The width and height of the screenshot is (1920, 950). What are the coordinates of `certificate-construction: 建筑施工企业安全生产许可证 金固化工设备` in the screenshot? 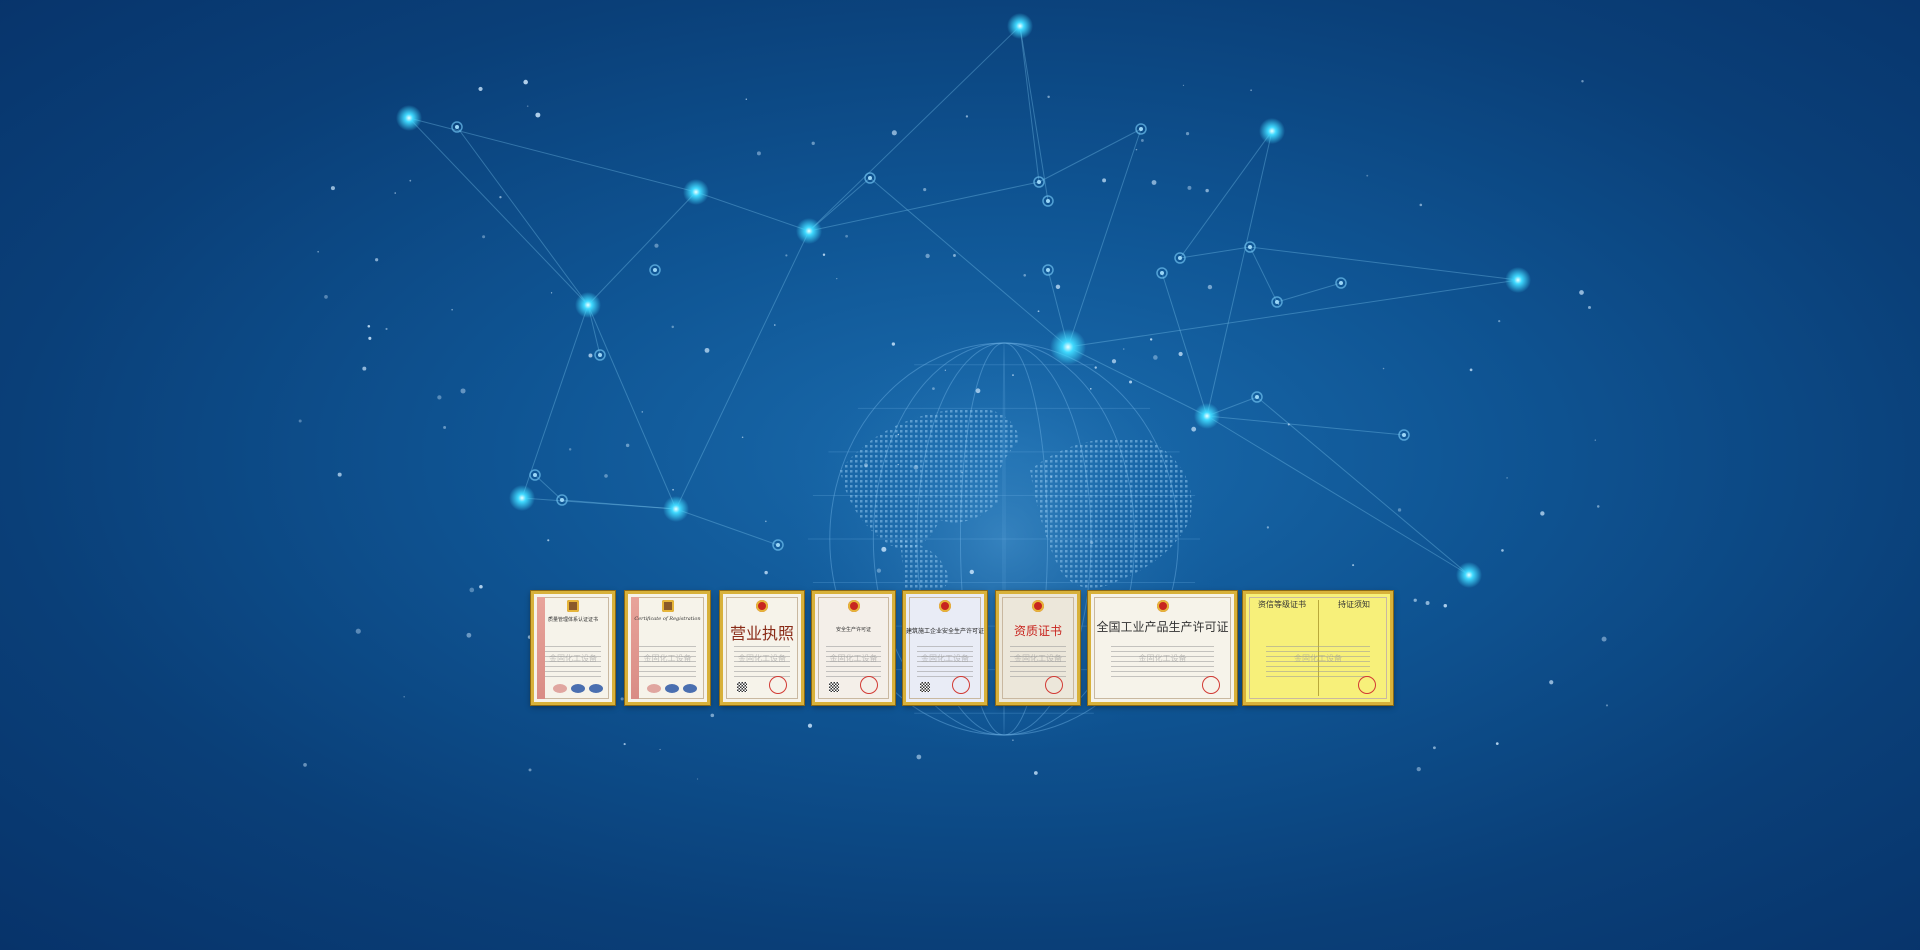 It's located at (945, 648).